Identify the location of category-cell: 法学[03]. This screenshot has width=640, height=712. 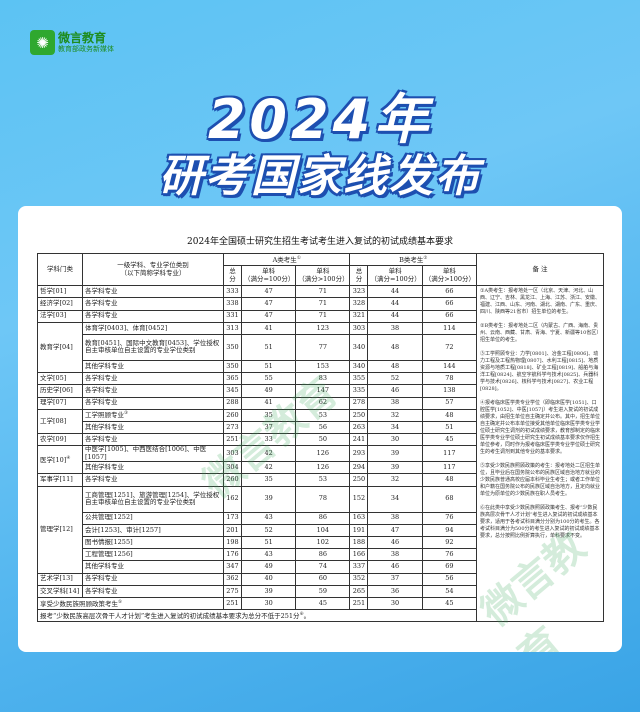
(60, 316).